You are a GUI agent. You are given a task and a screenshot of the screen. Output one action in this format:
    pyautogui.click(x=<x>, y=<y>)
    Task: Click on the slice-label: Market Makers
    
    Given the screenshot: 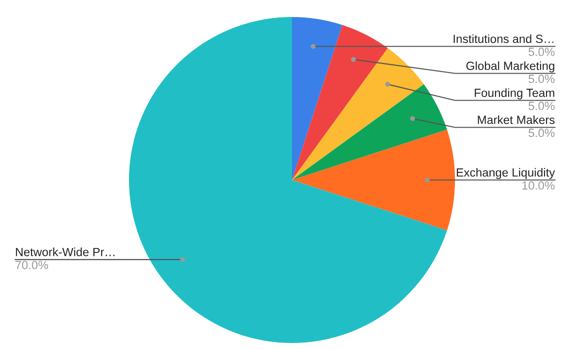 What is the action you would take?
    pyautogui.click(x=516, y=119)
    